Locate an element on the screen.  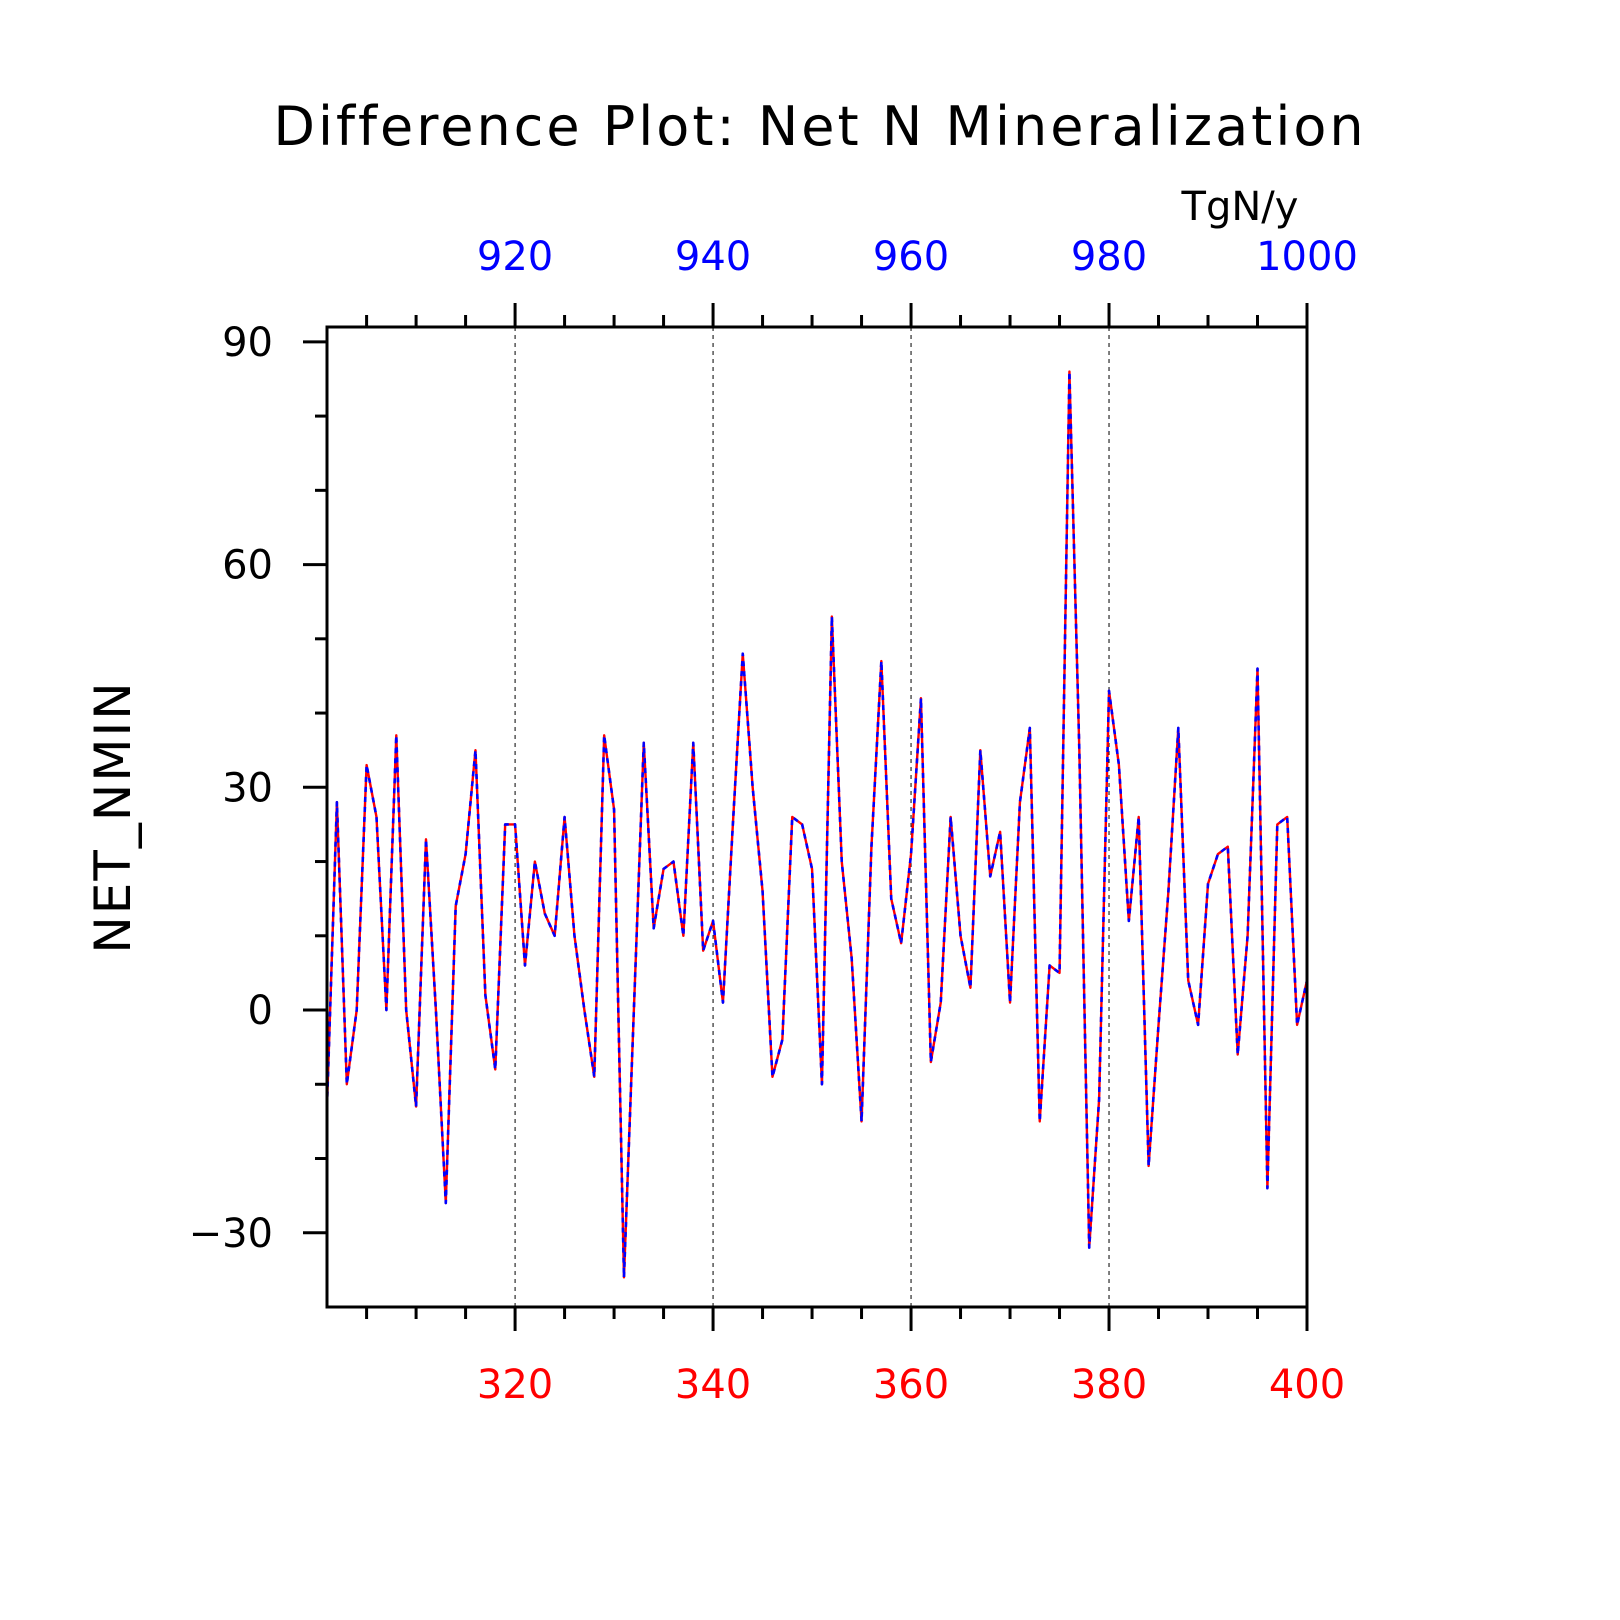
y-tick-label: 0 is located at coordinates (260, 1011).